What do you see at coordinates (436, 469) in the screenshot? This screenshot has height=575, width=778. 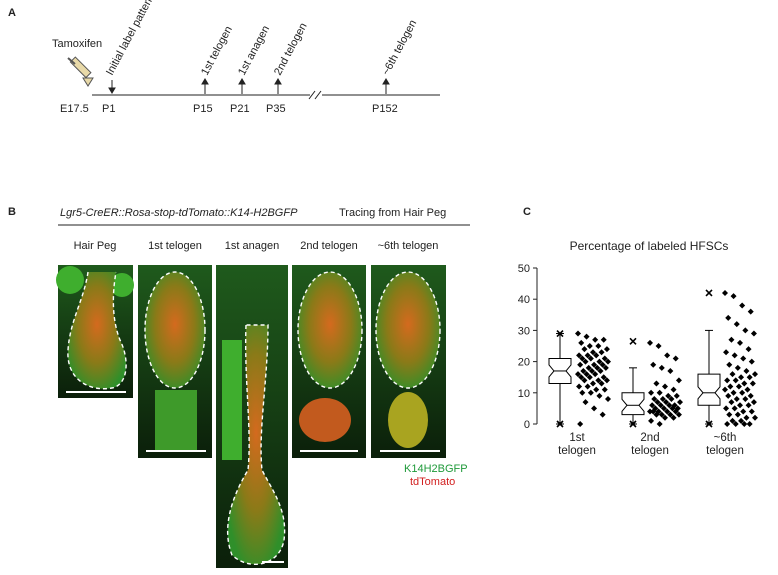 I see `legend-label: K14H2BGFP` at bounding box center [436, 469].